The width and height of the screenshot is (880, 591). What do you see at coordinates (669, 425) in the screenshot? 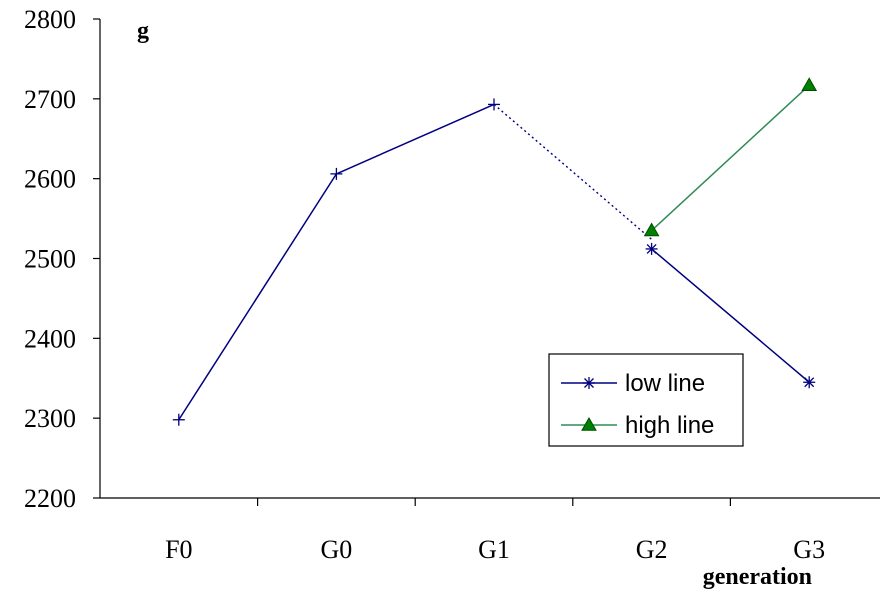
I see `legend-label-high-line: high line` at bounding box center [669, 425].